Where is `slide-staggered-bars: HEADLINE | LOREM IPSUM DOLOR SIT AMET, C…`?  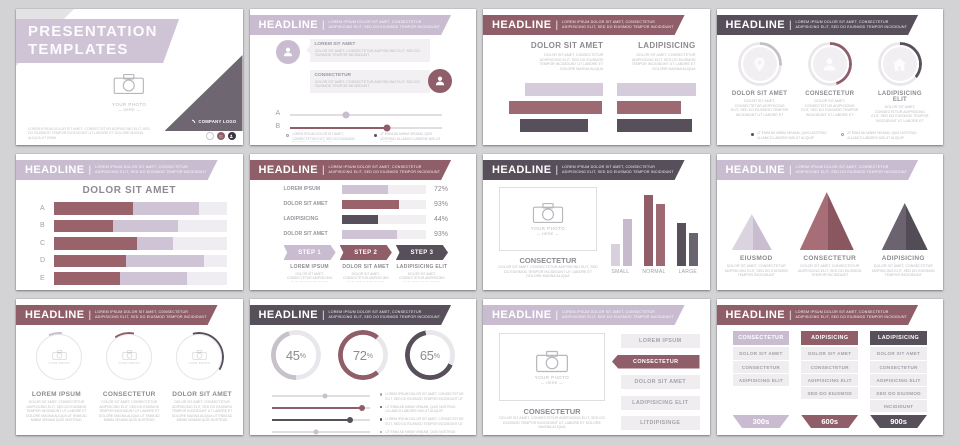 slide-staggered-bars: HEADLINE | LOREM IPSUM DOLOR SIT AMET, C… is located at coordinates (596, 77).